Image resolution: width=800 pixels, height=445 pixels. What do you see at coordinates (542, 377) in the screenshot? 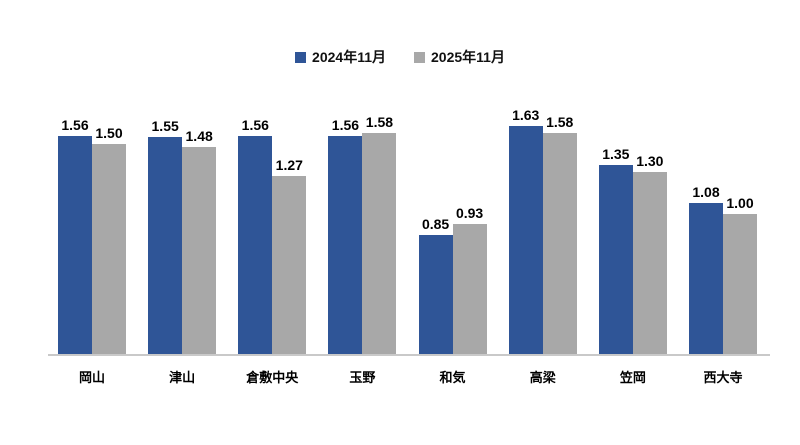
I see `category-label: 高梁` at bounding box center [542, 377].